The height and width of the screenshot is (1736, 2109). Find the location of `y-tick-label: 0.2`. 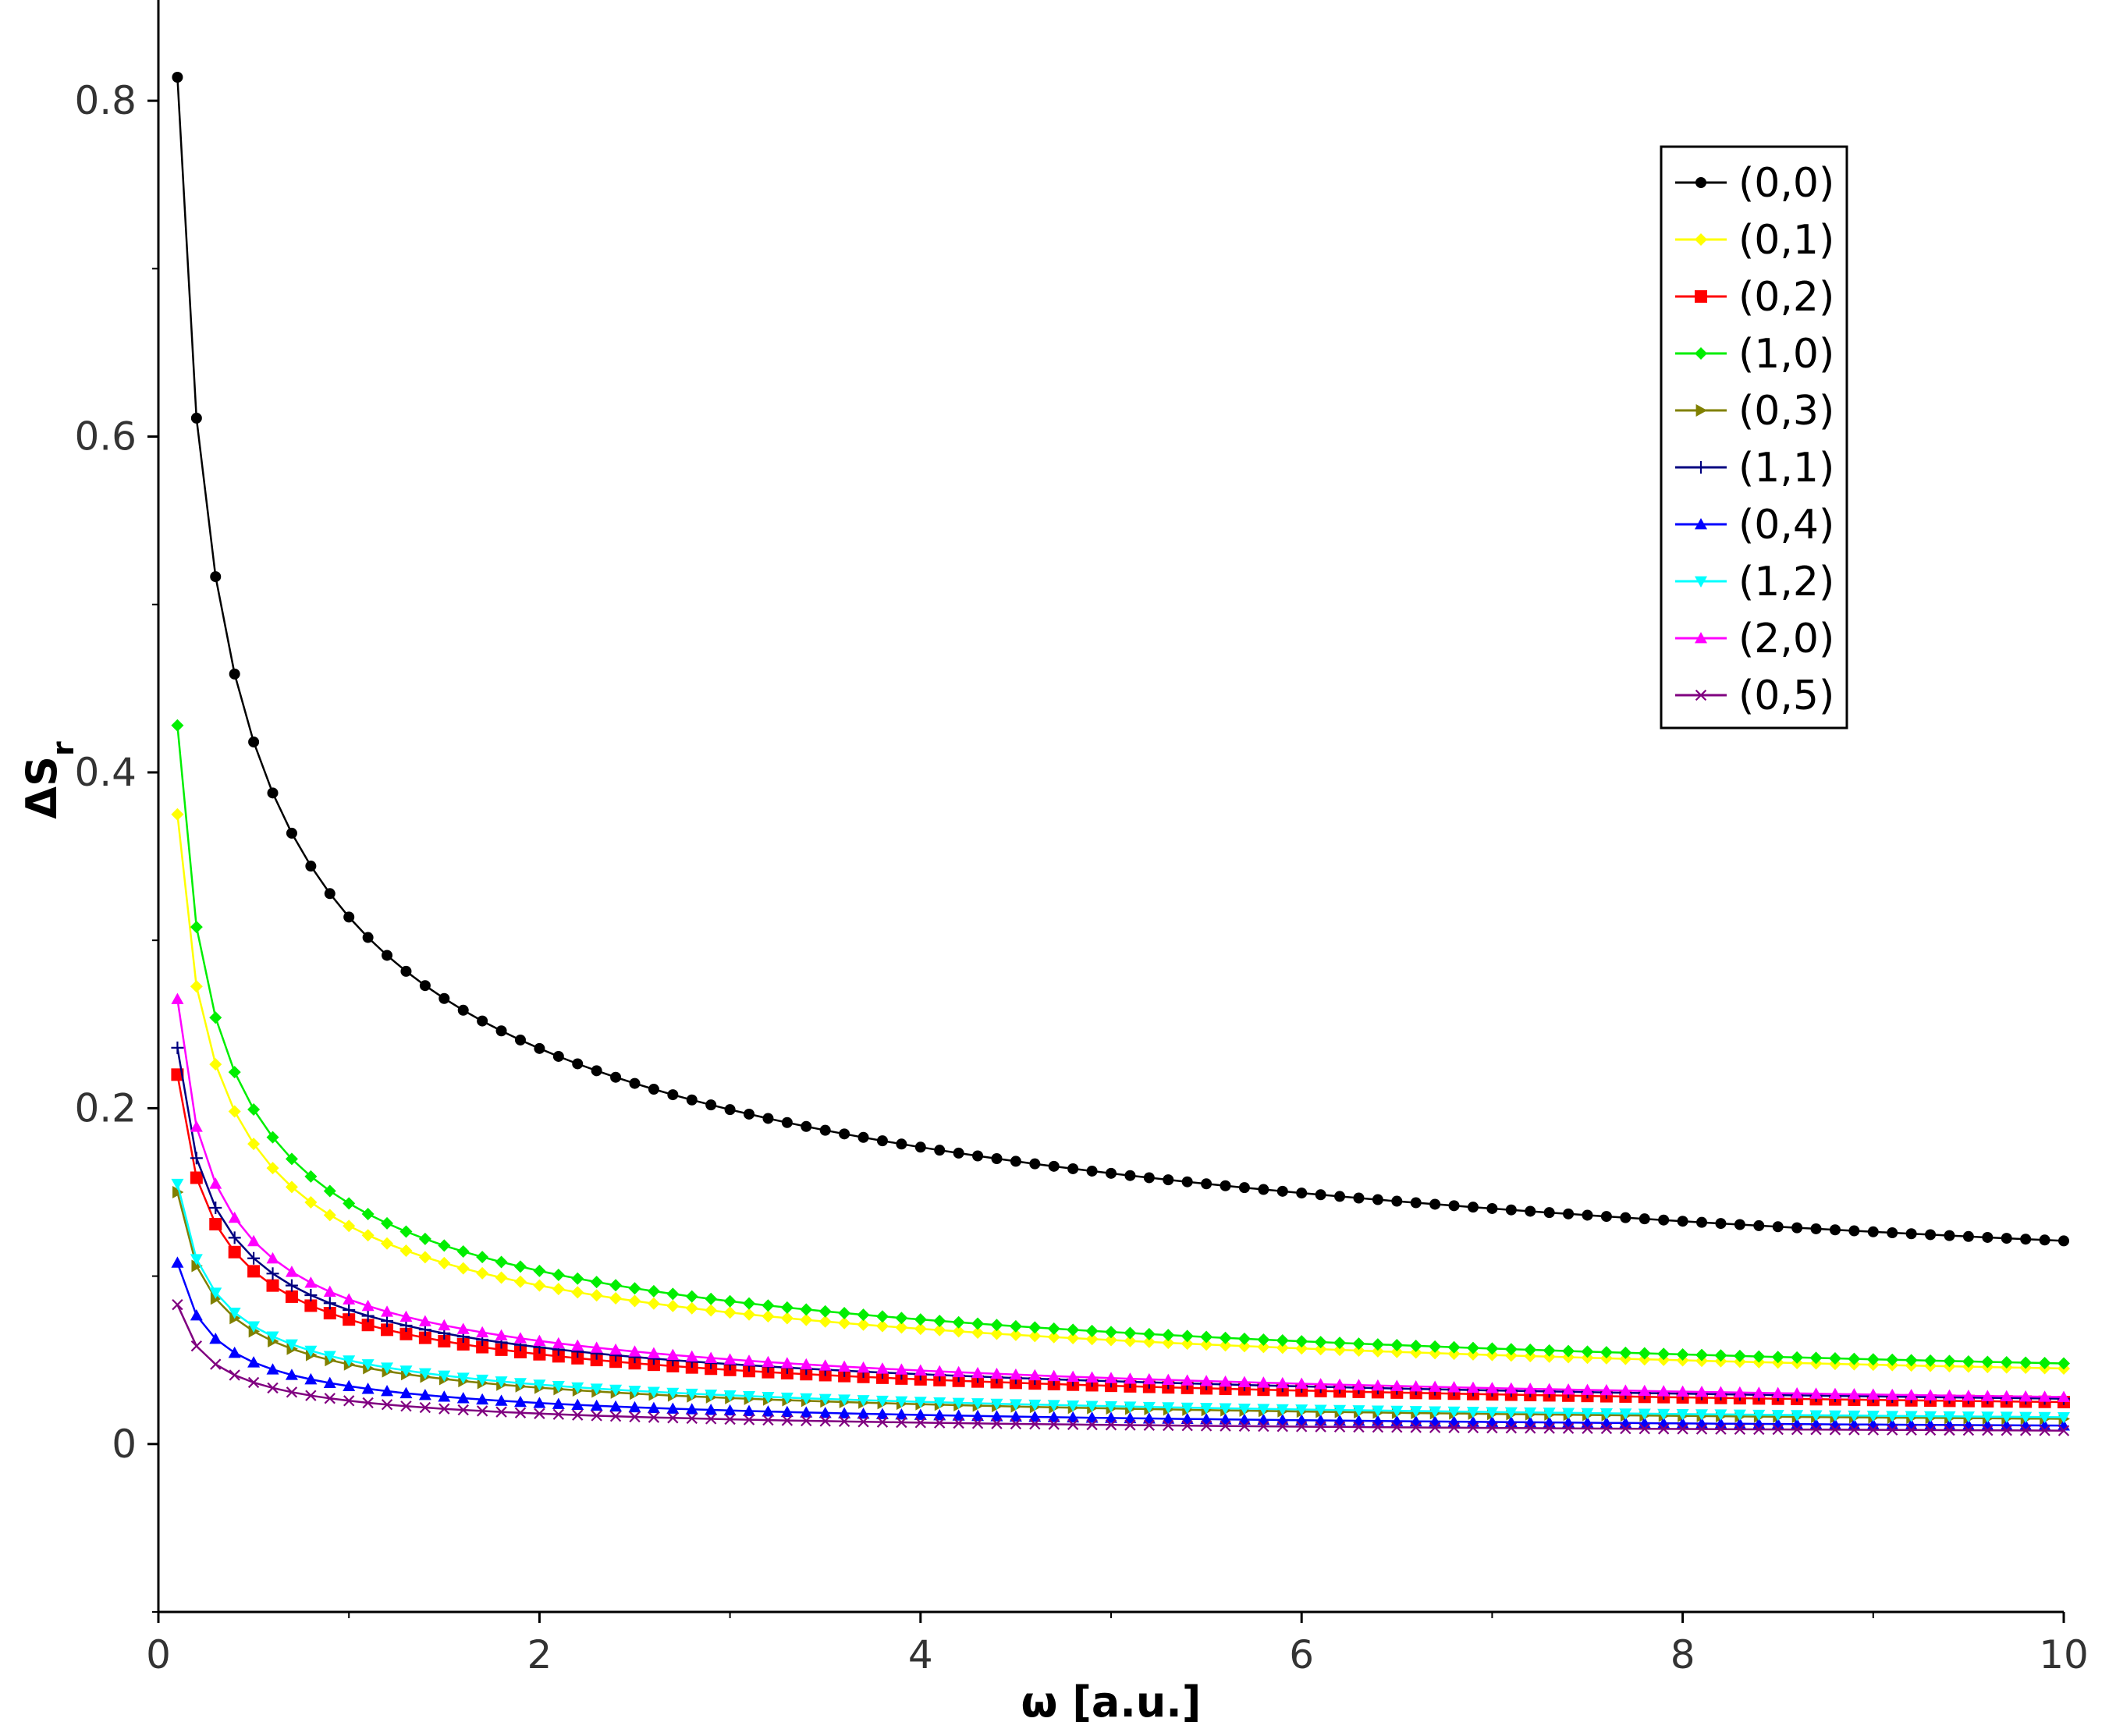

y-tick-label: 0.2 is located at coordinates (105, 1108).